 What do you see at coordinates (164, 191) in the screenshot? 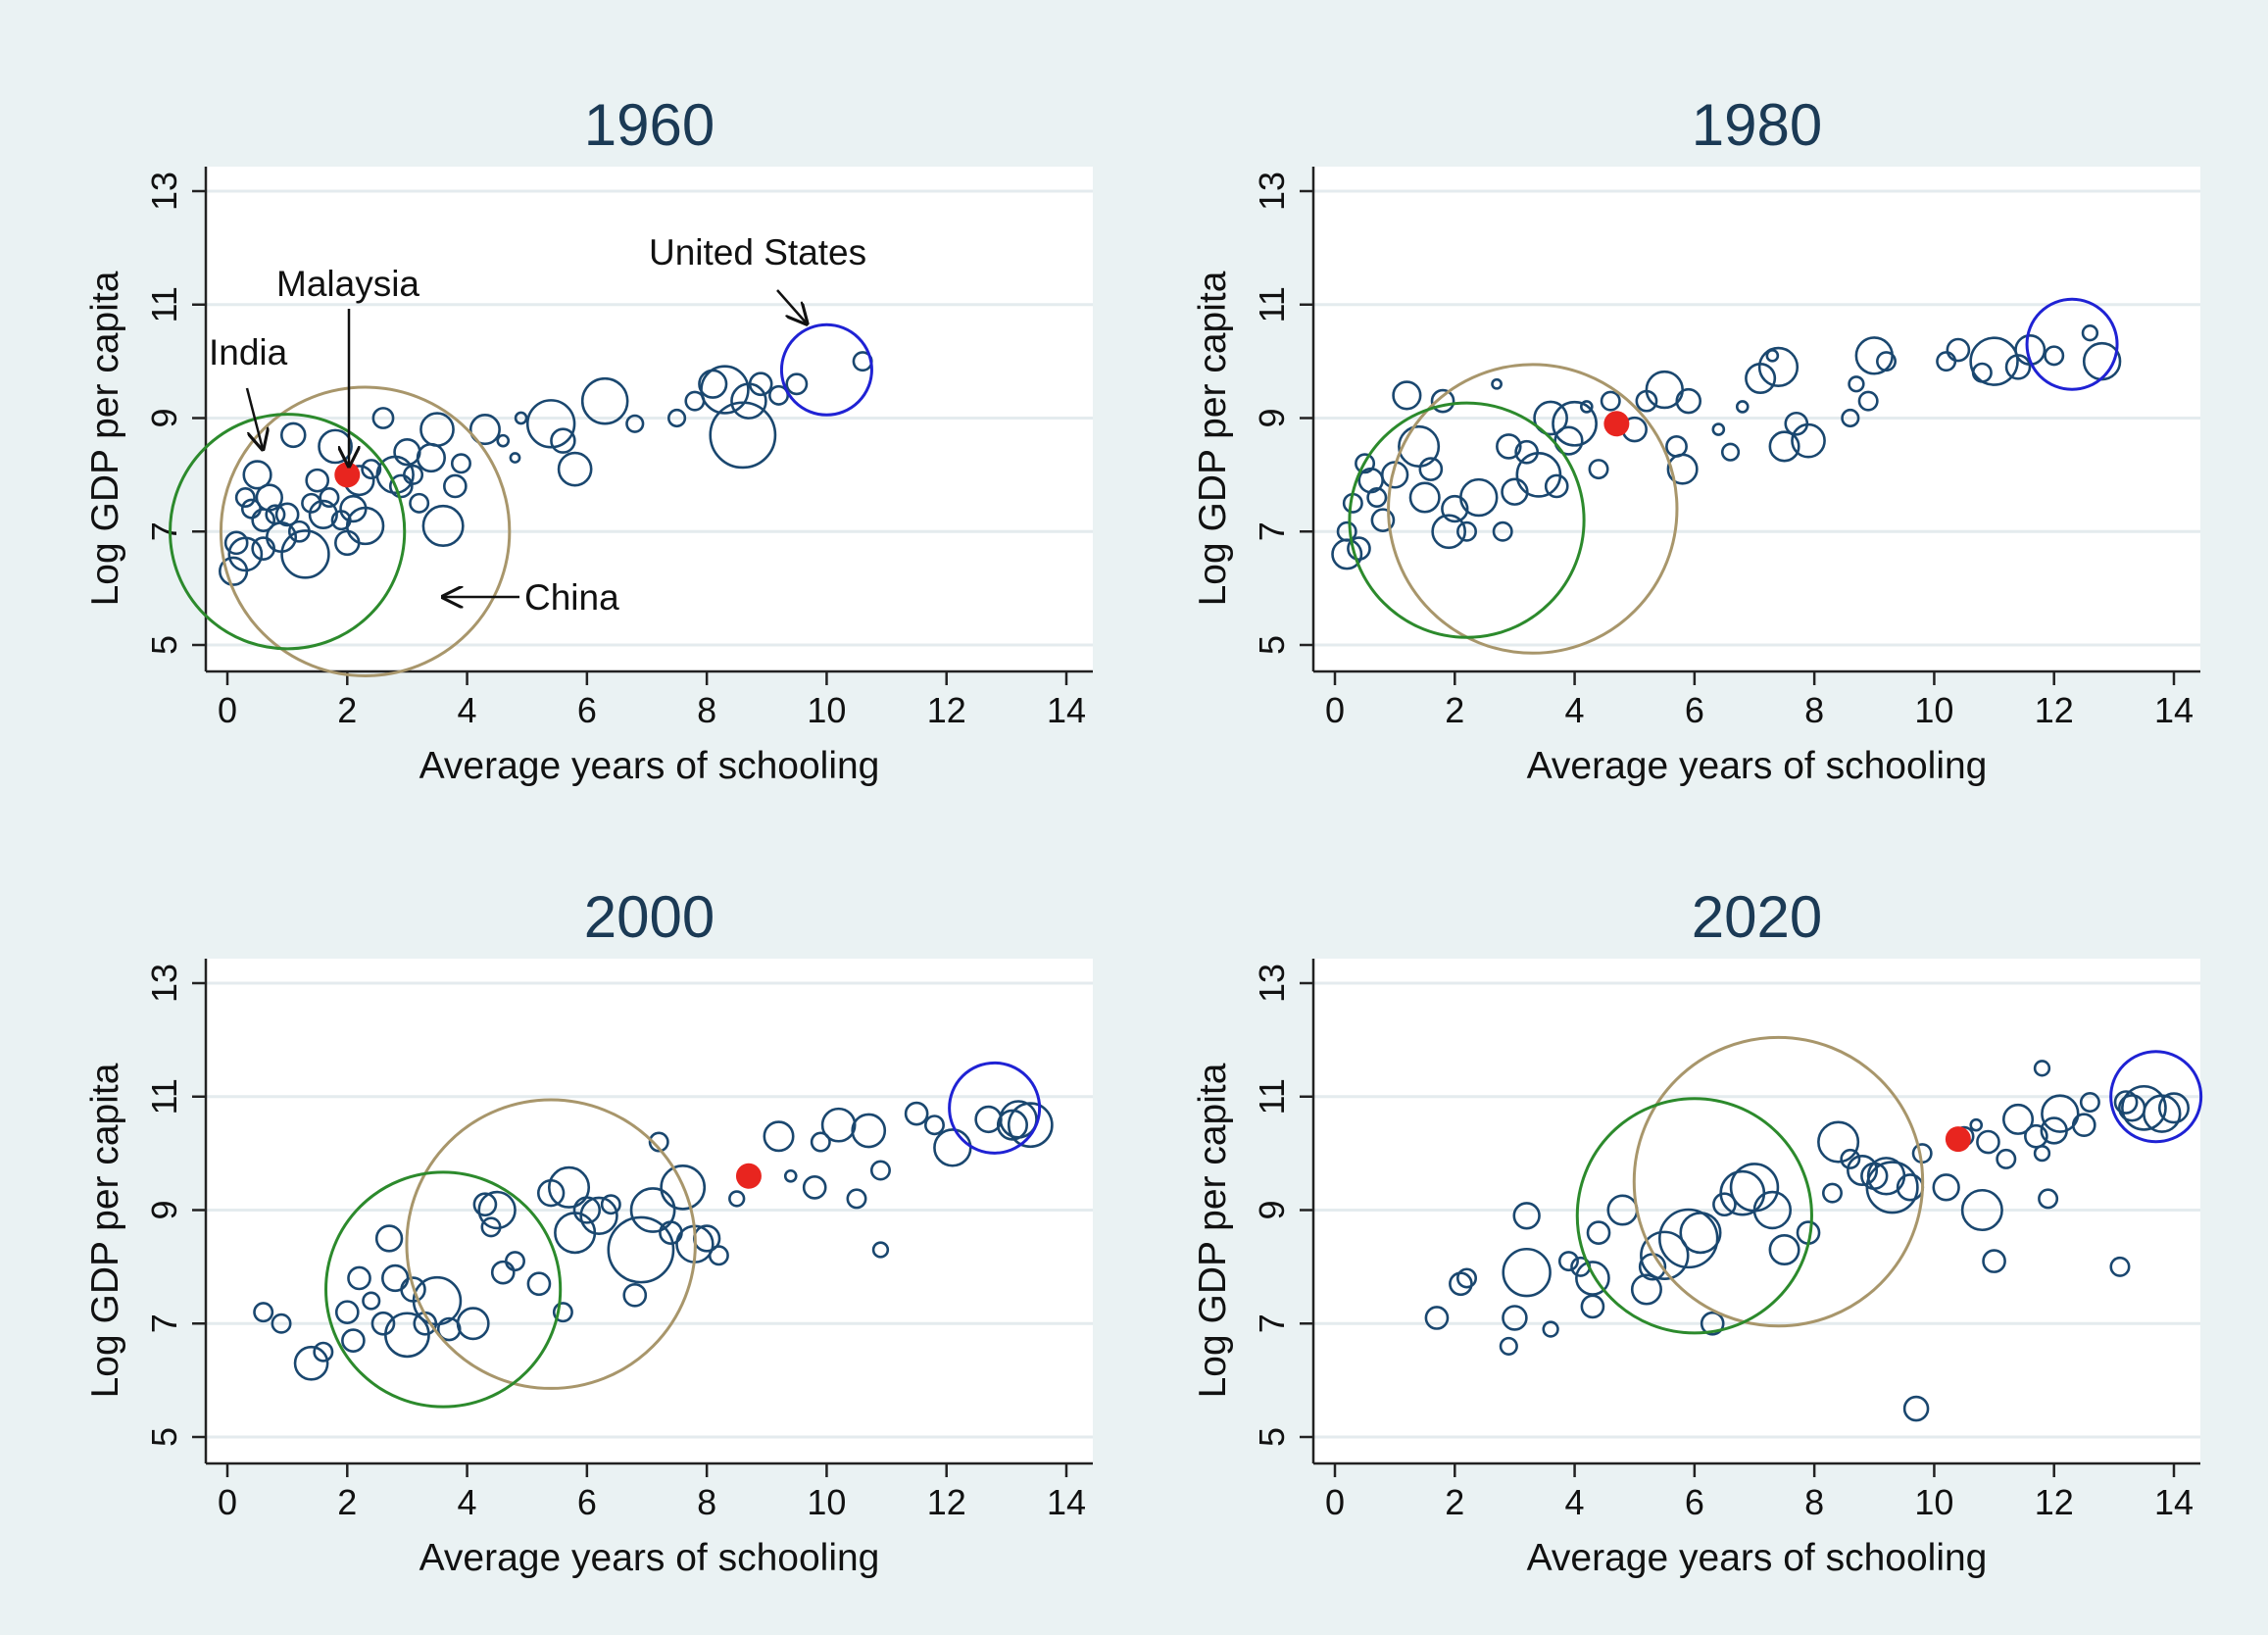
I see `y-tick-label: 13` at bounding box center [164, 191].